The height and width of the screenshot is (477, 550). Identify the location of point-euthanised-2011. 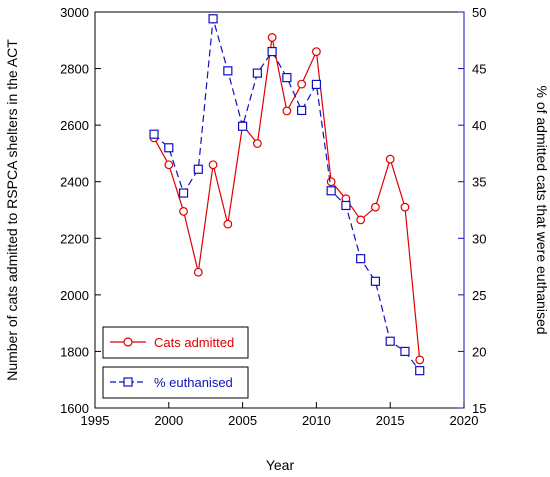
(331, 191).